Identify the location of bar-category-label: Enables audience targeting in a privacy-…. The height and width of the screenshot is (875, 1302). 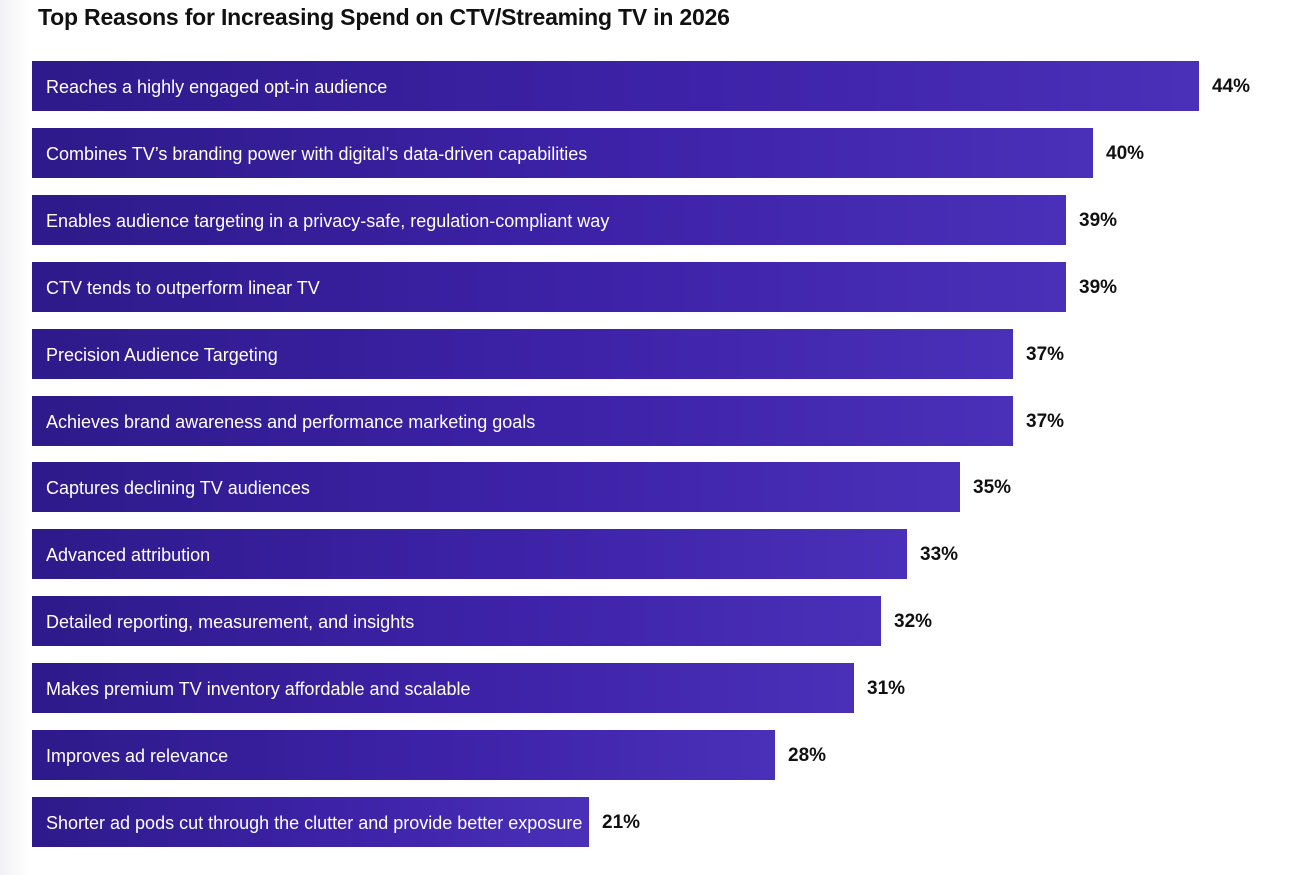
(328, 221).